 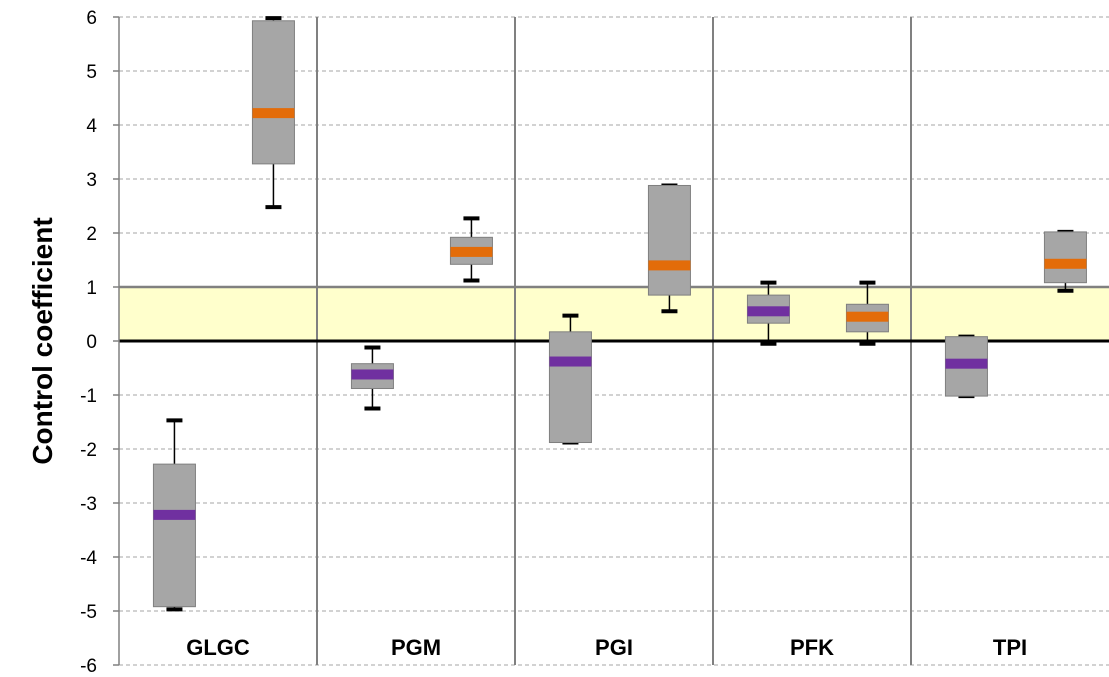 I want to click on y-tick-label: 4, so click(x=91, y=126).